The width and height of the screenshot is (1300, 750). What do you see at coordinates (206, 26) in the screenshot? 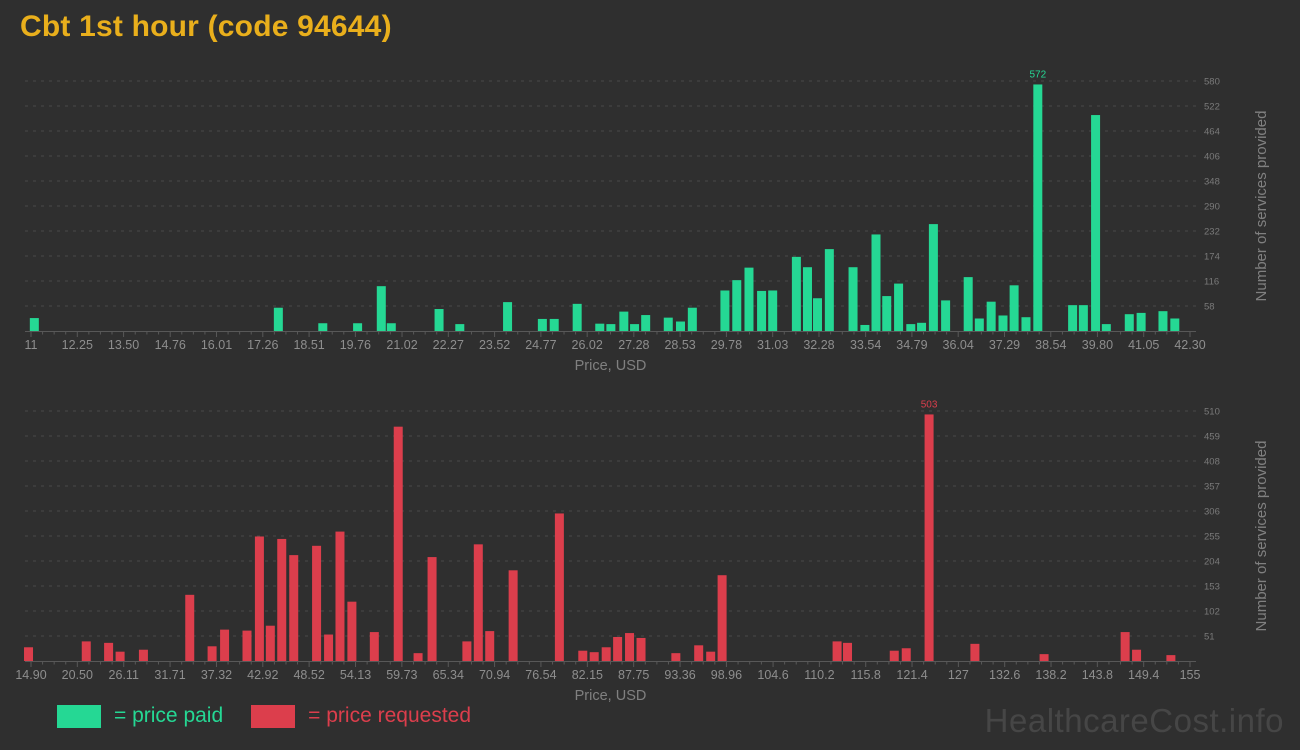
I see `page-title: Cbt 1st hour (code 94644)` at bounding box center [206, 26].